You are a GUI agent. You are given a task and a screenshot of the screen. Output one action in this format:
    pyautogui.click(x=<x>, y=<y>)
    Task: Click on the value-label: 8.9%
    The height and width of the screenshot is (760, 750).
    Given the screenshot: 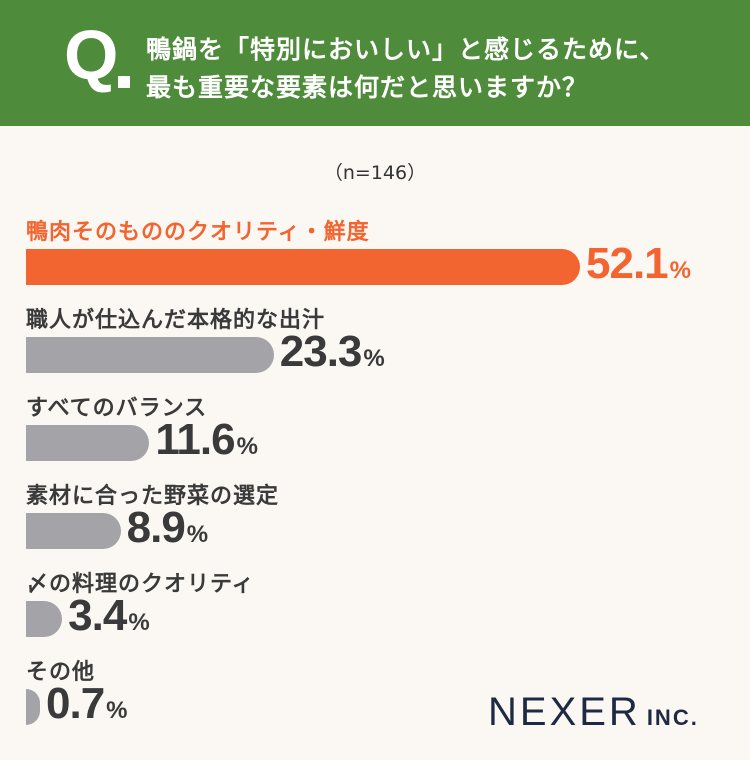 What is the action you would take?
    pyautogui.click(x=168, y=528)
    